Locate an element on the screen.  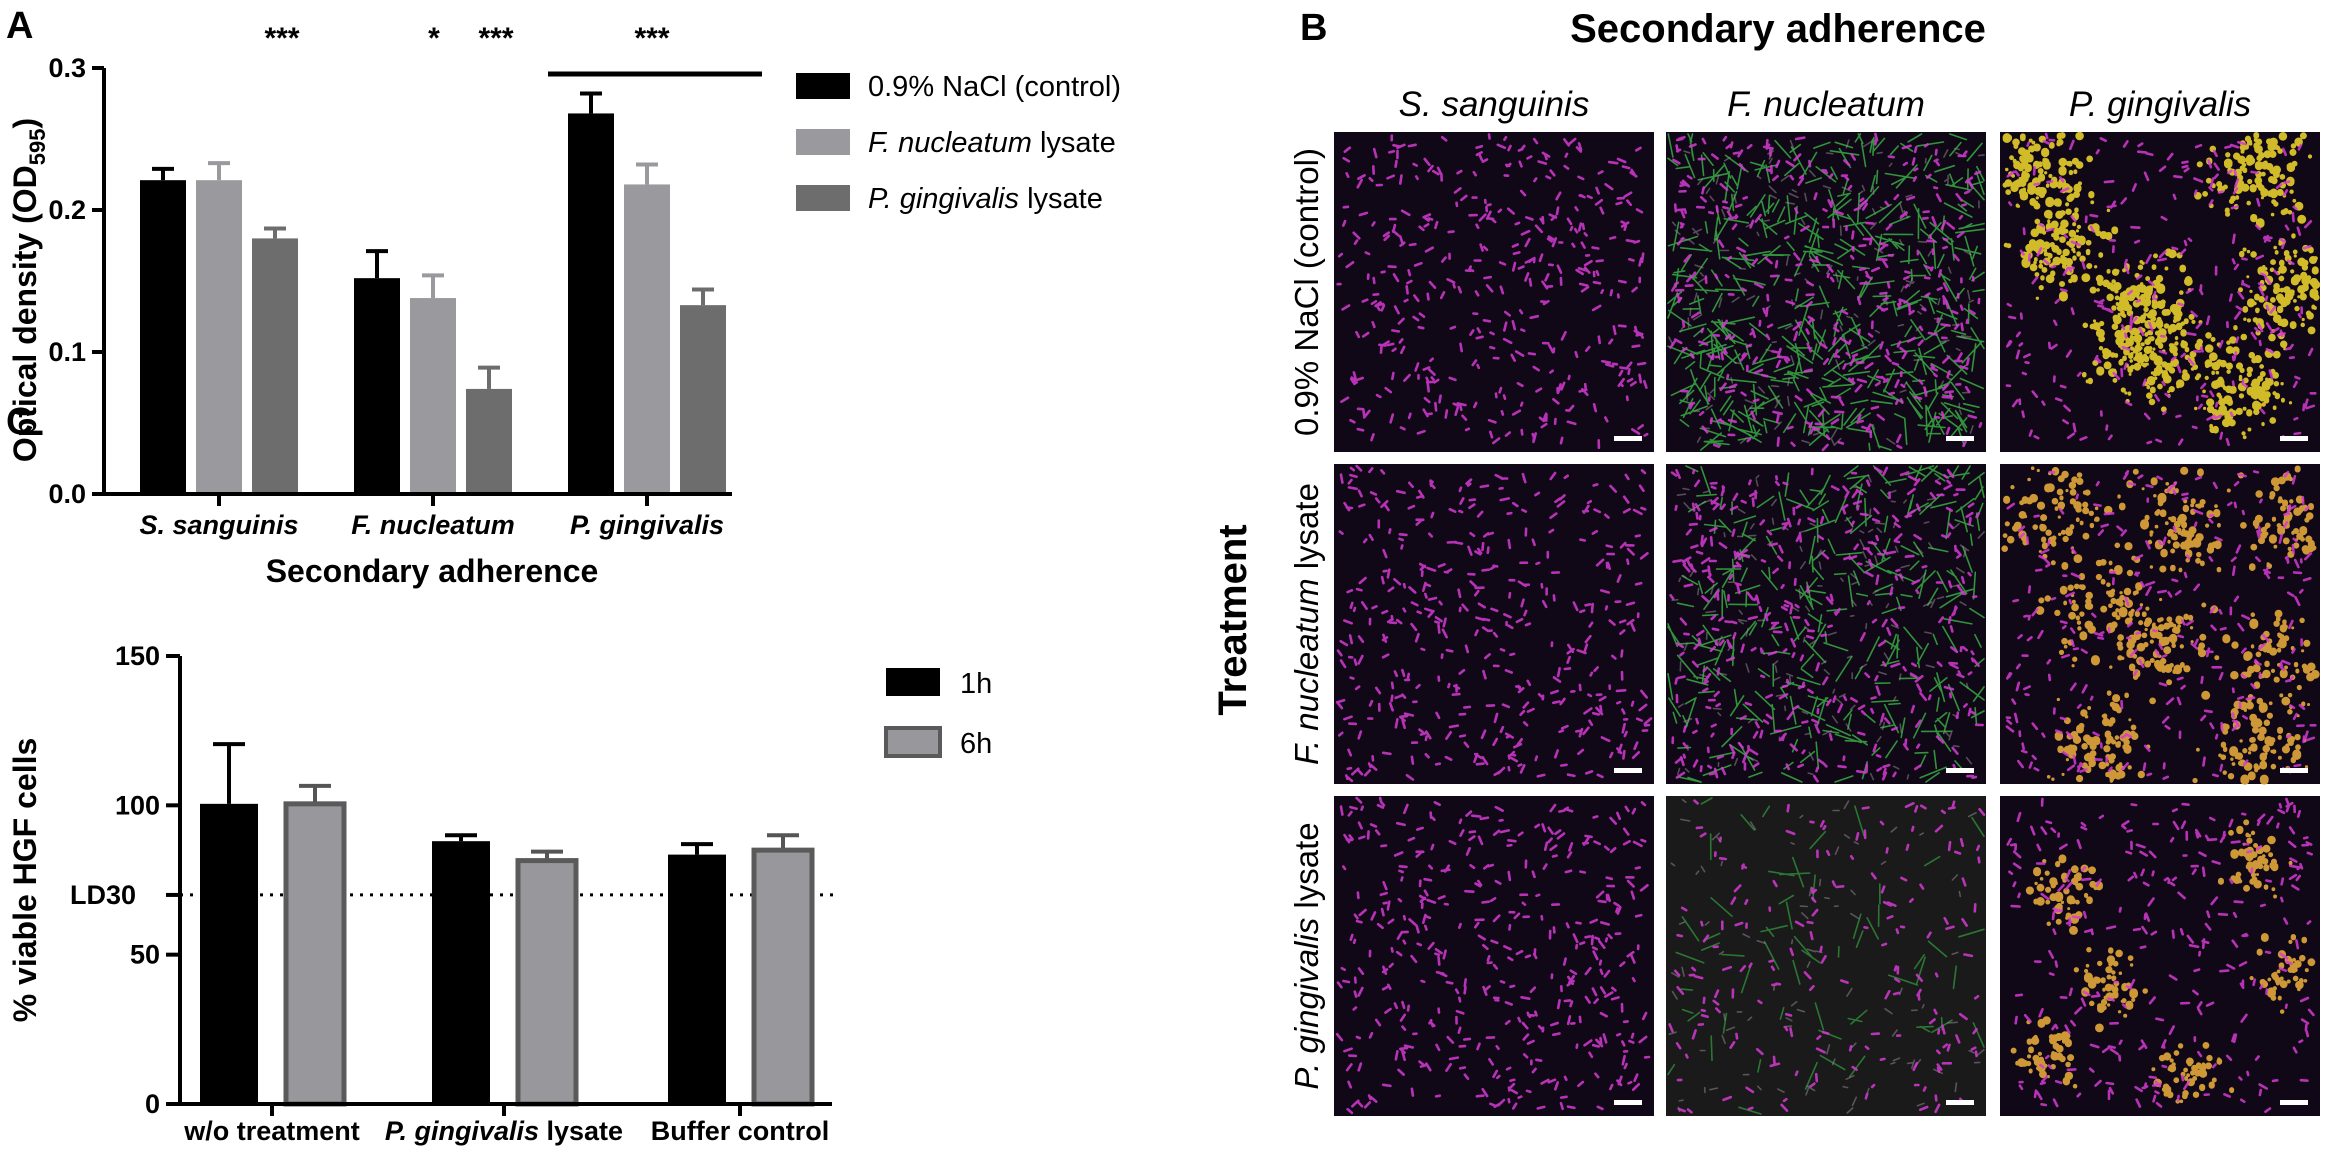
legend-label: 1h is located at coordinates (976, 684).